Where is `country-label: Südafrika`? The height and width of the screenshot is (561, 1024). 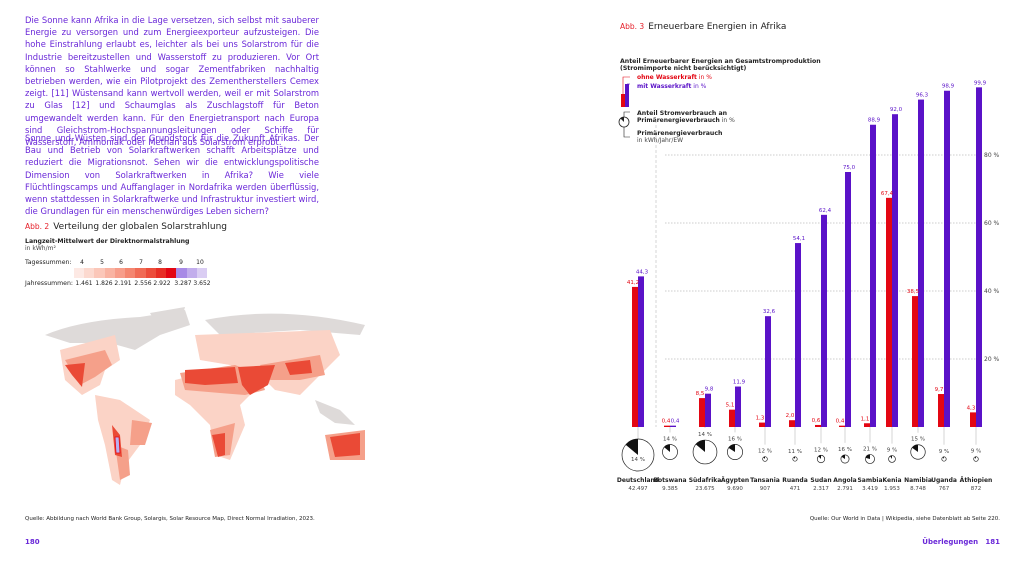
country-label: Südafrika is located at coordinates (705, 480).